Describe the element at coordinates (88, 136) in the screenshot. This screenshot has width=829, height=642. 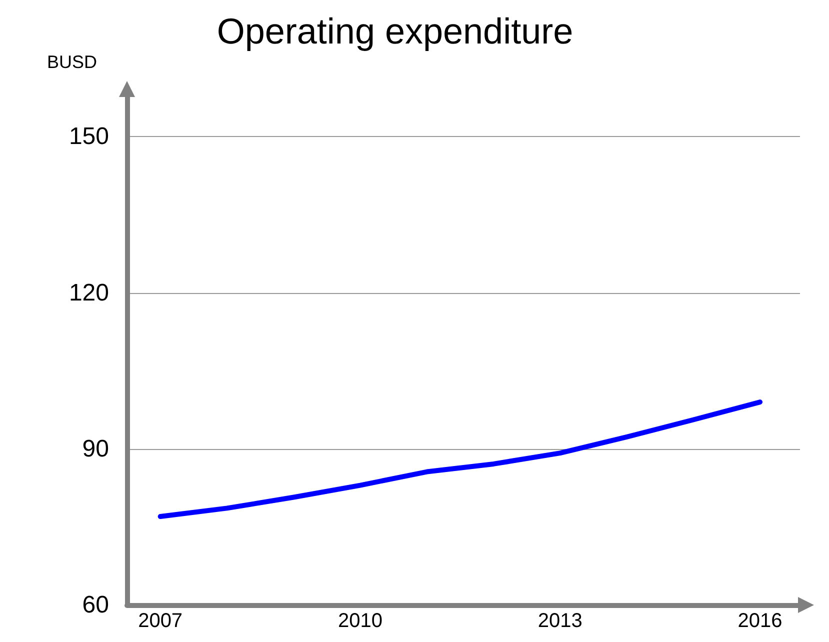
I see `y-tick-label: 150` at that location.